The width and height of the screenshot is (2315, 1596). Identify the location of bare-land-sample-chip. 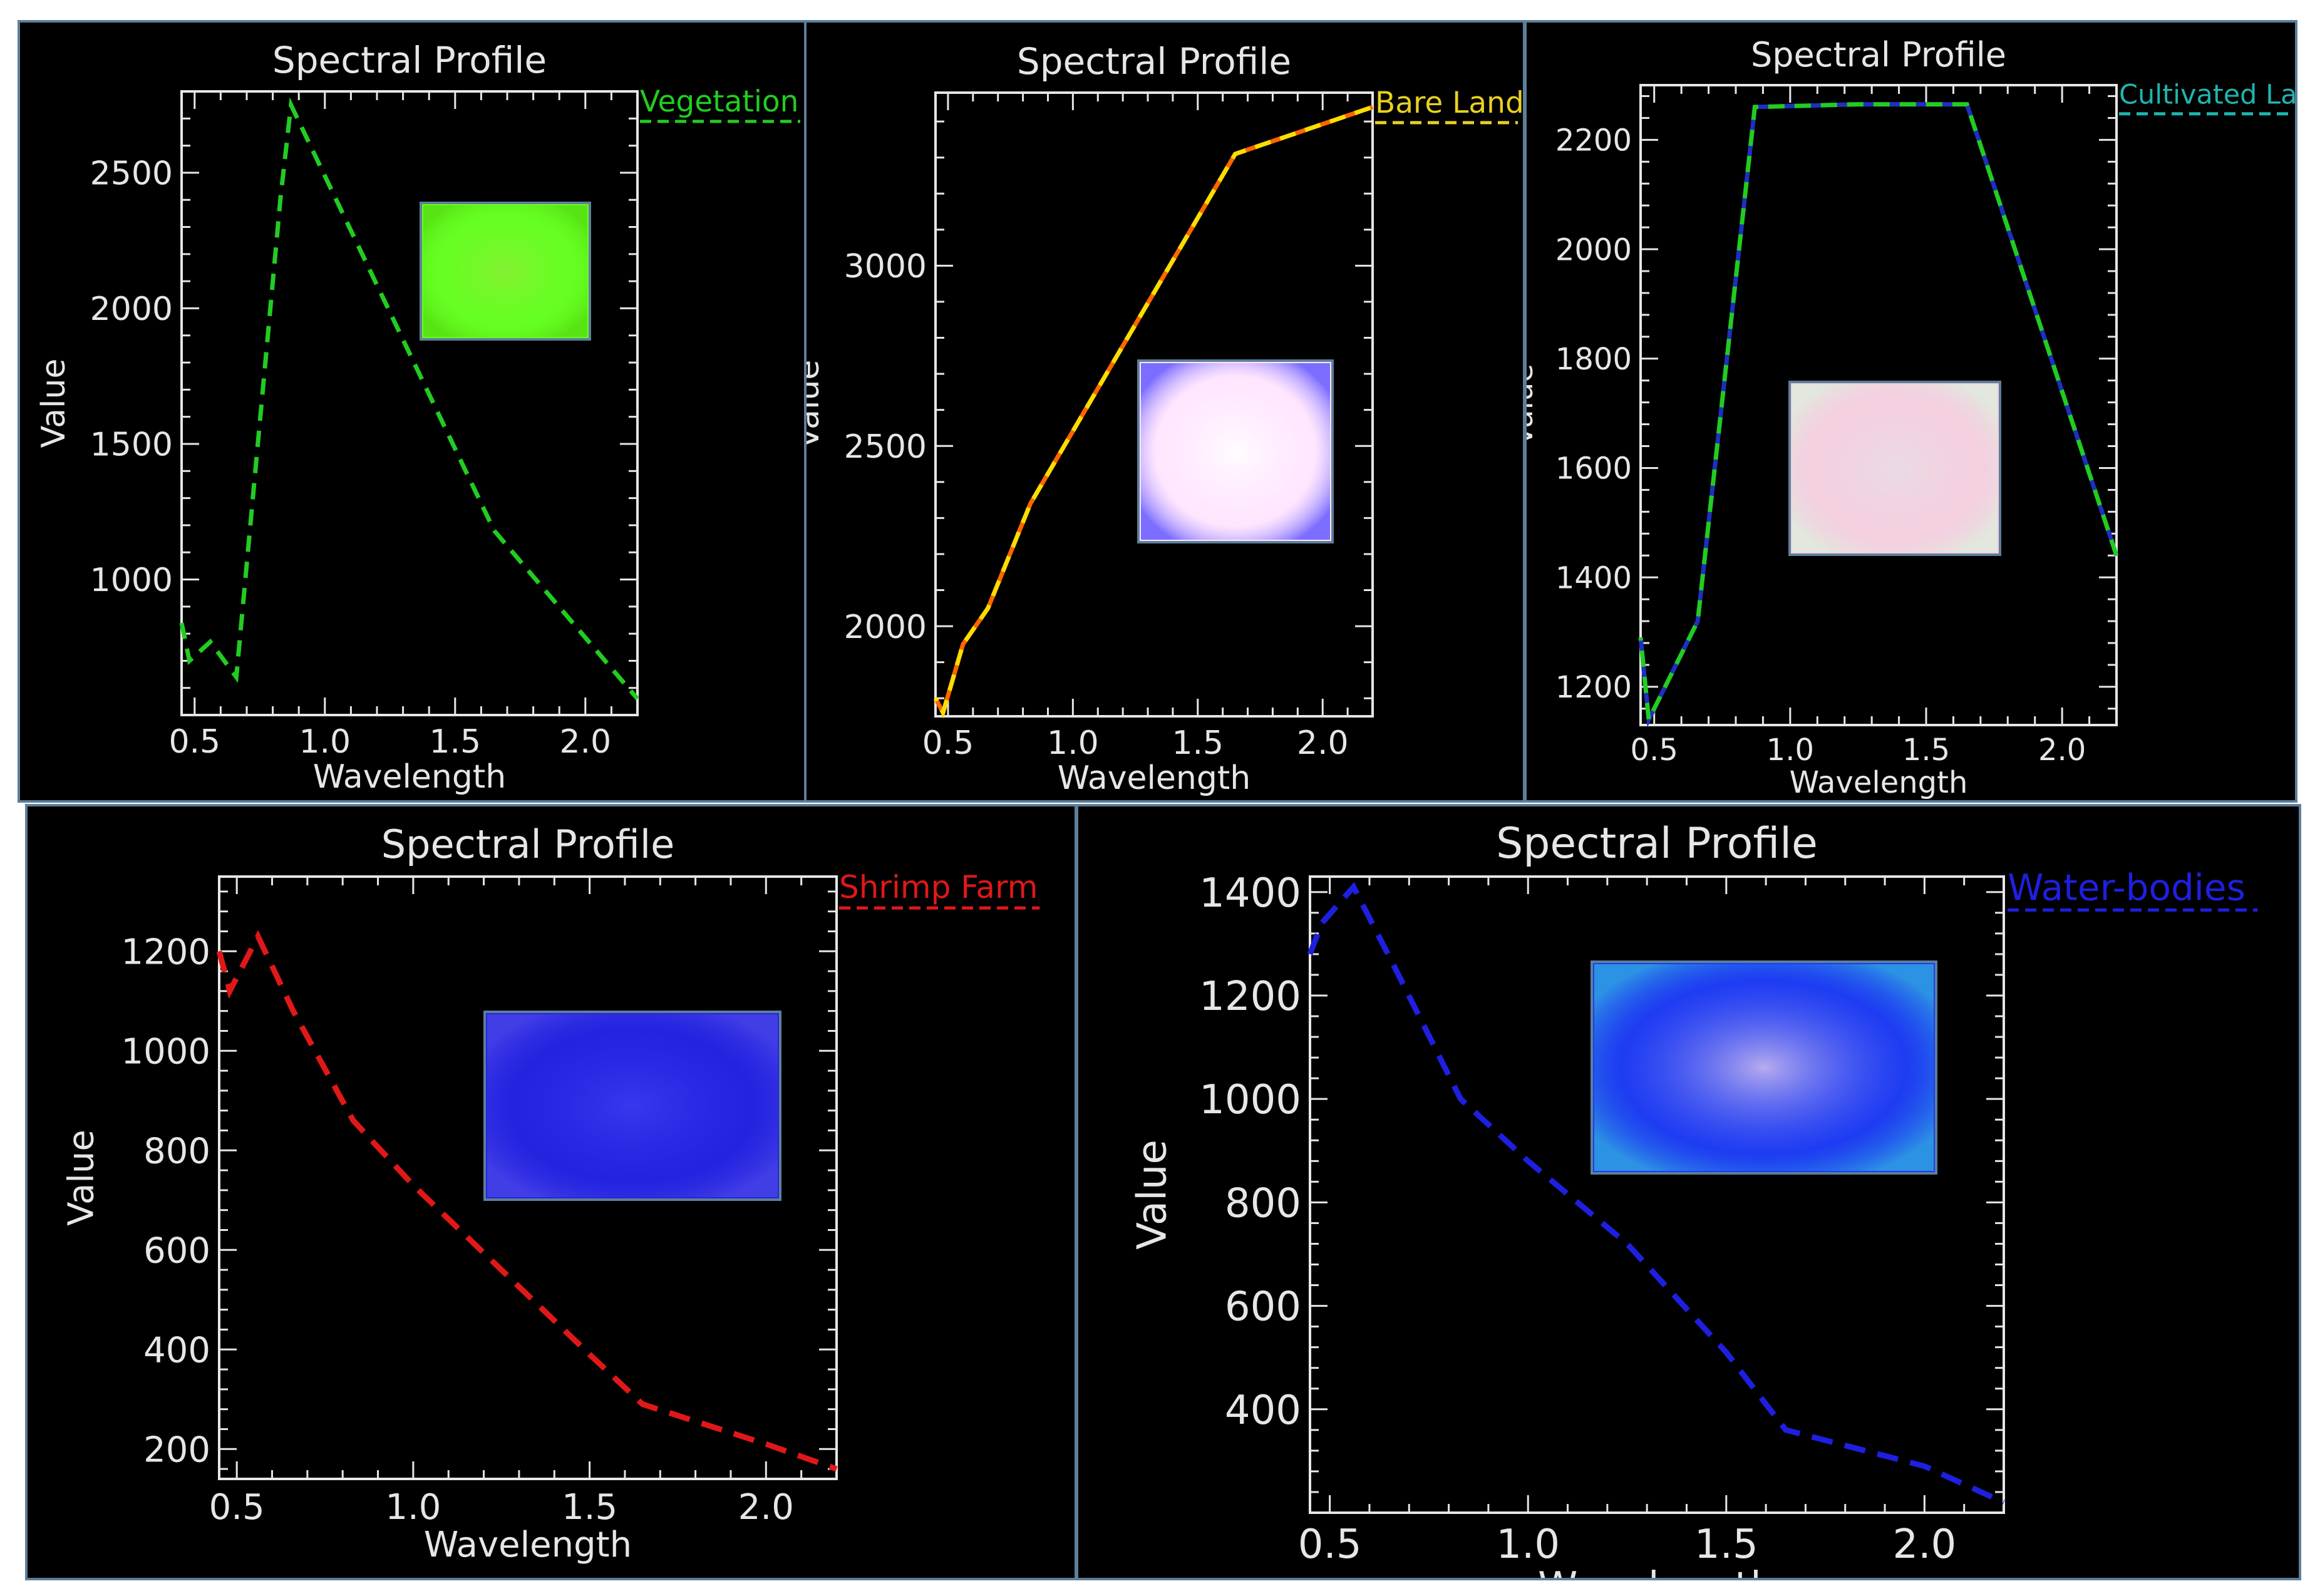
(1235, 451).